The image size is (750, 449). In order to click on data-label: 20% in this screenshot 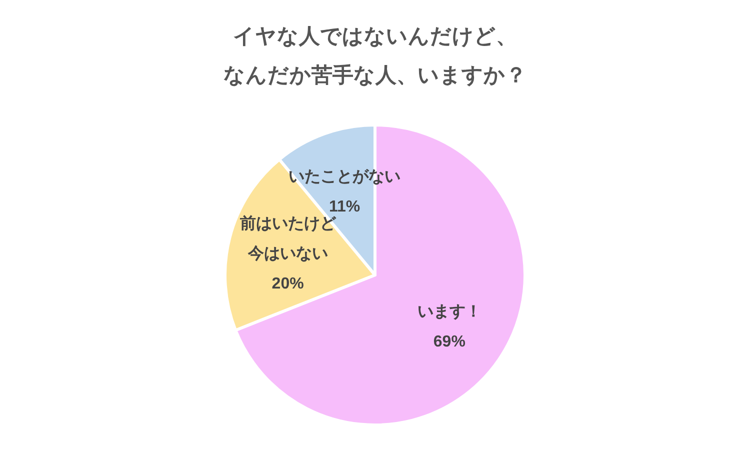, I will do `click(288, 284)`.